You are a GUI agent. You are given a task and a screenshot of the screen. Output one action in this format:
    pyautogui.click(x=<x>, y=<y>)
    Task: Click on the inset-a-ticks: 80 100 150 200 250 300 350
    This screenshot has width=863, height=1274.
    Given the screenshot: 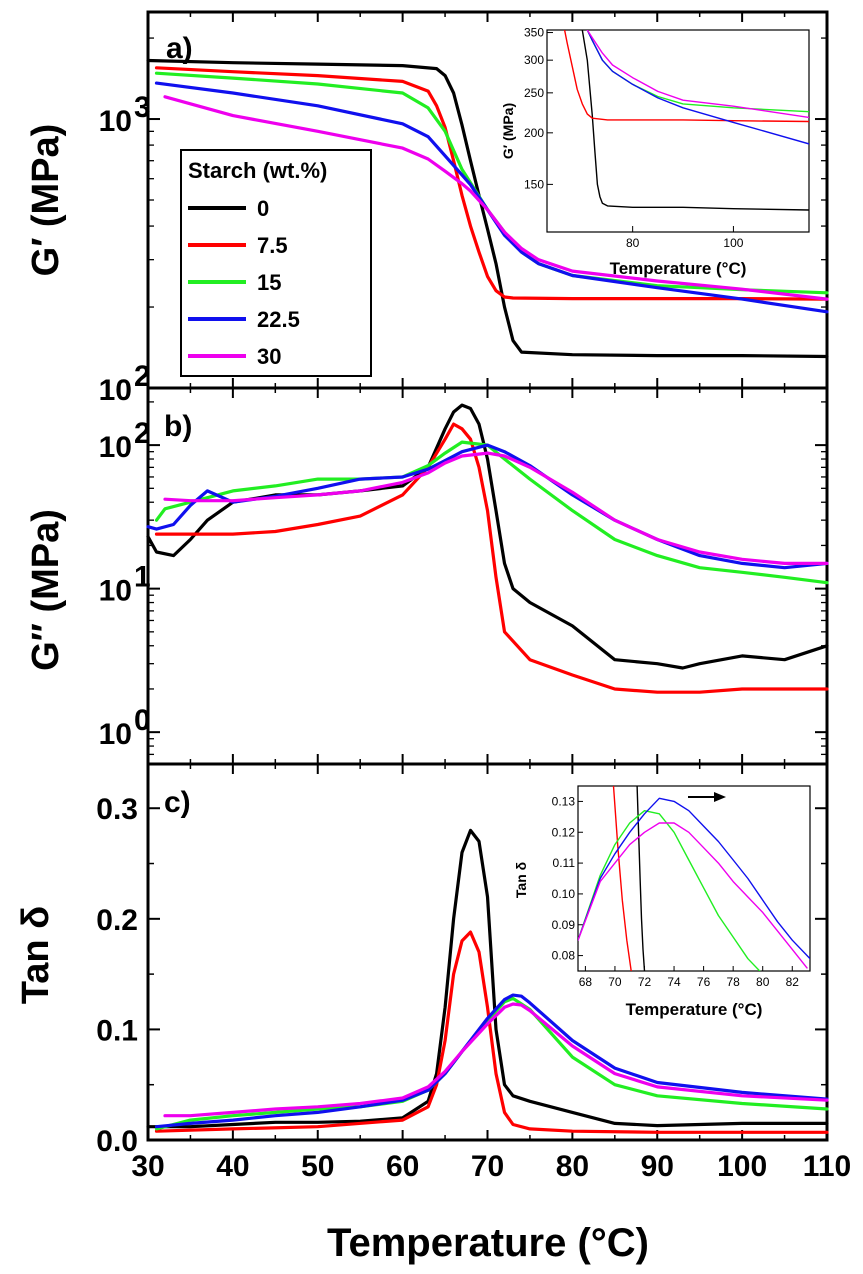 What is the action you would take?
    pyautogui.click(x=634, y=138)
    